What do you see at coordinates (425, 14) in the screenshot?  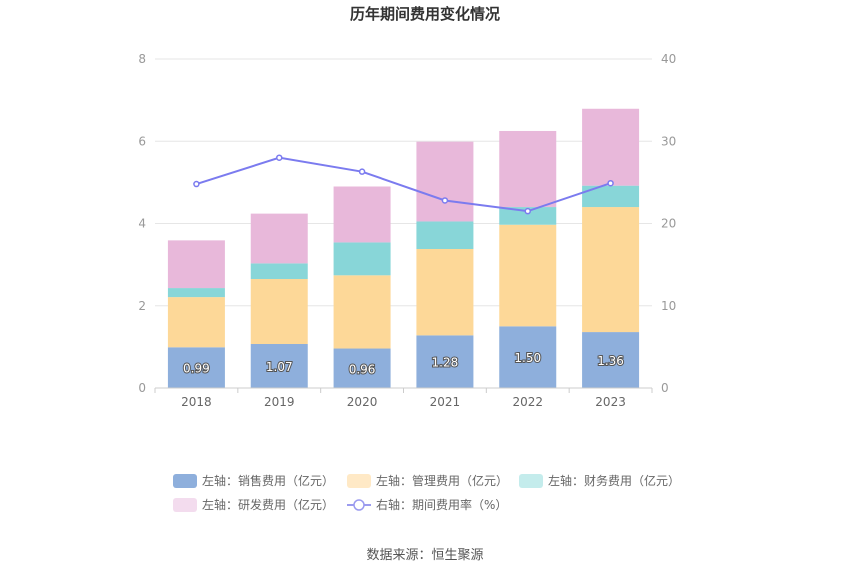 I see `chart-title: 历年期间费用变化情况` at bounding box center [425, 14].